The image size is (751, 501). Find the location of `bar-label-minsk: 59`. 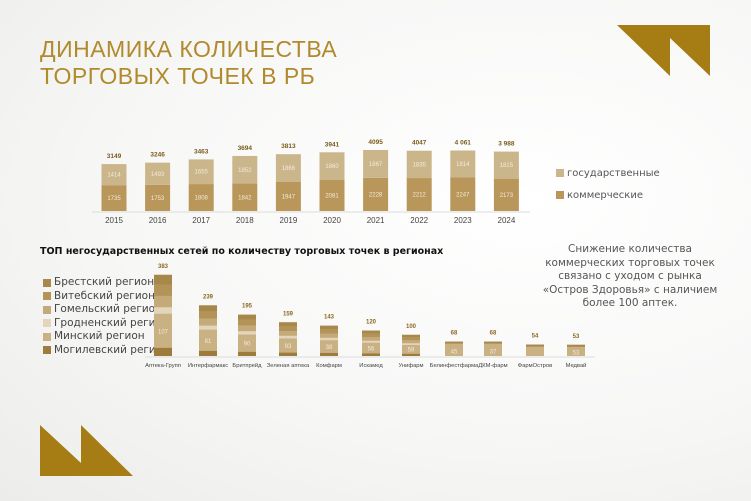

bar-label-minsk: 59 is located at coordinates (411, 351).